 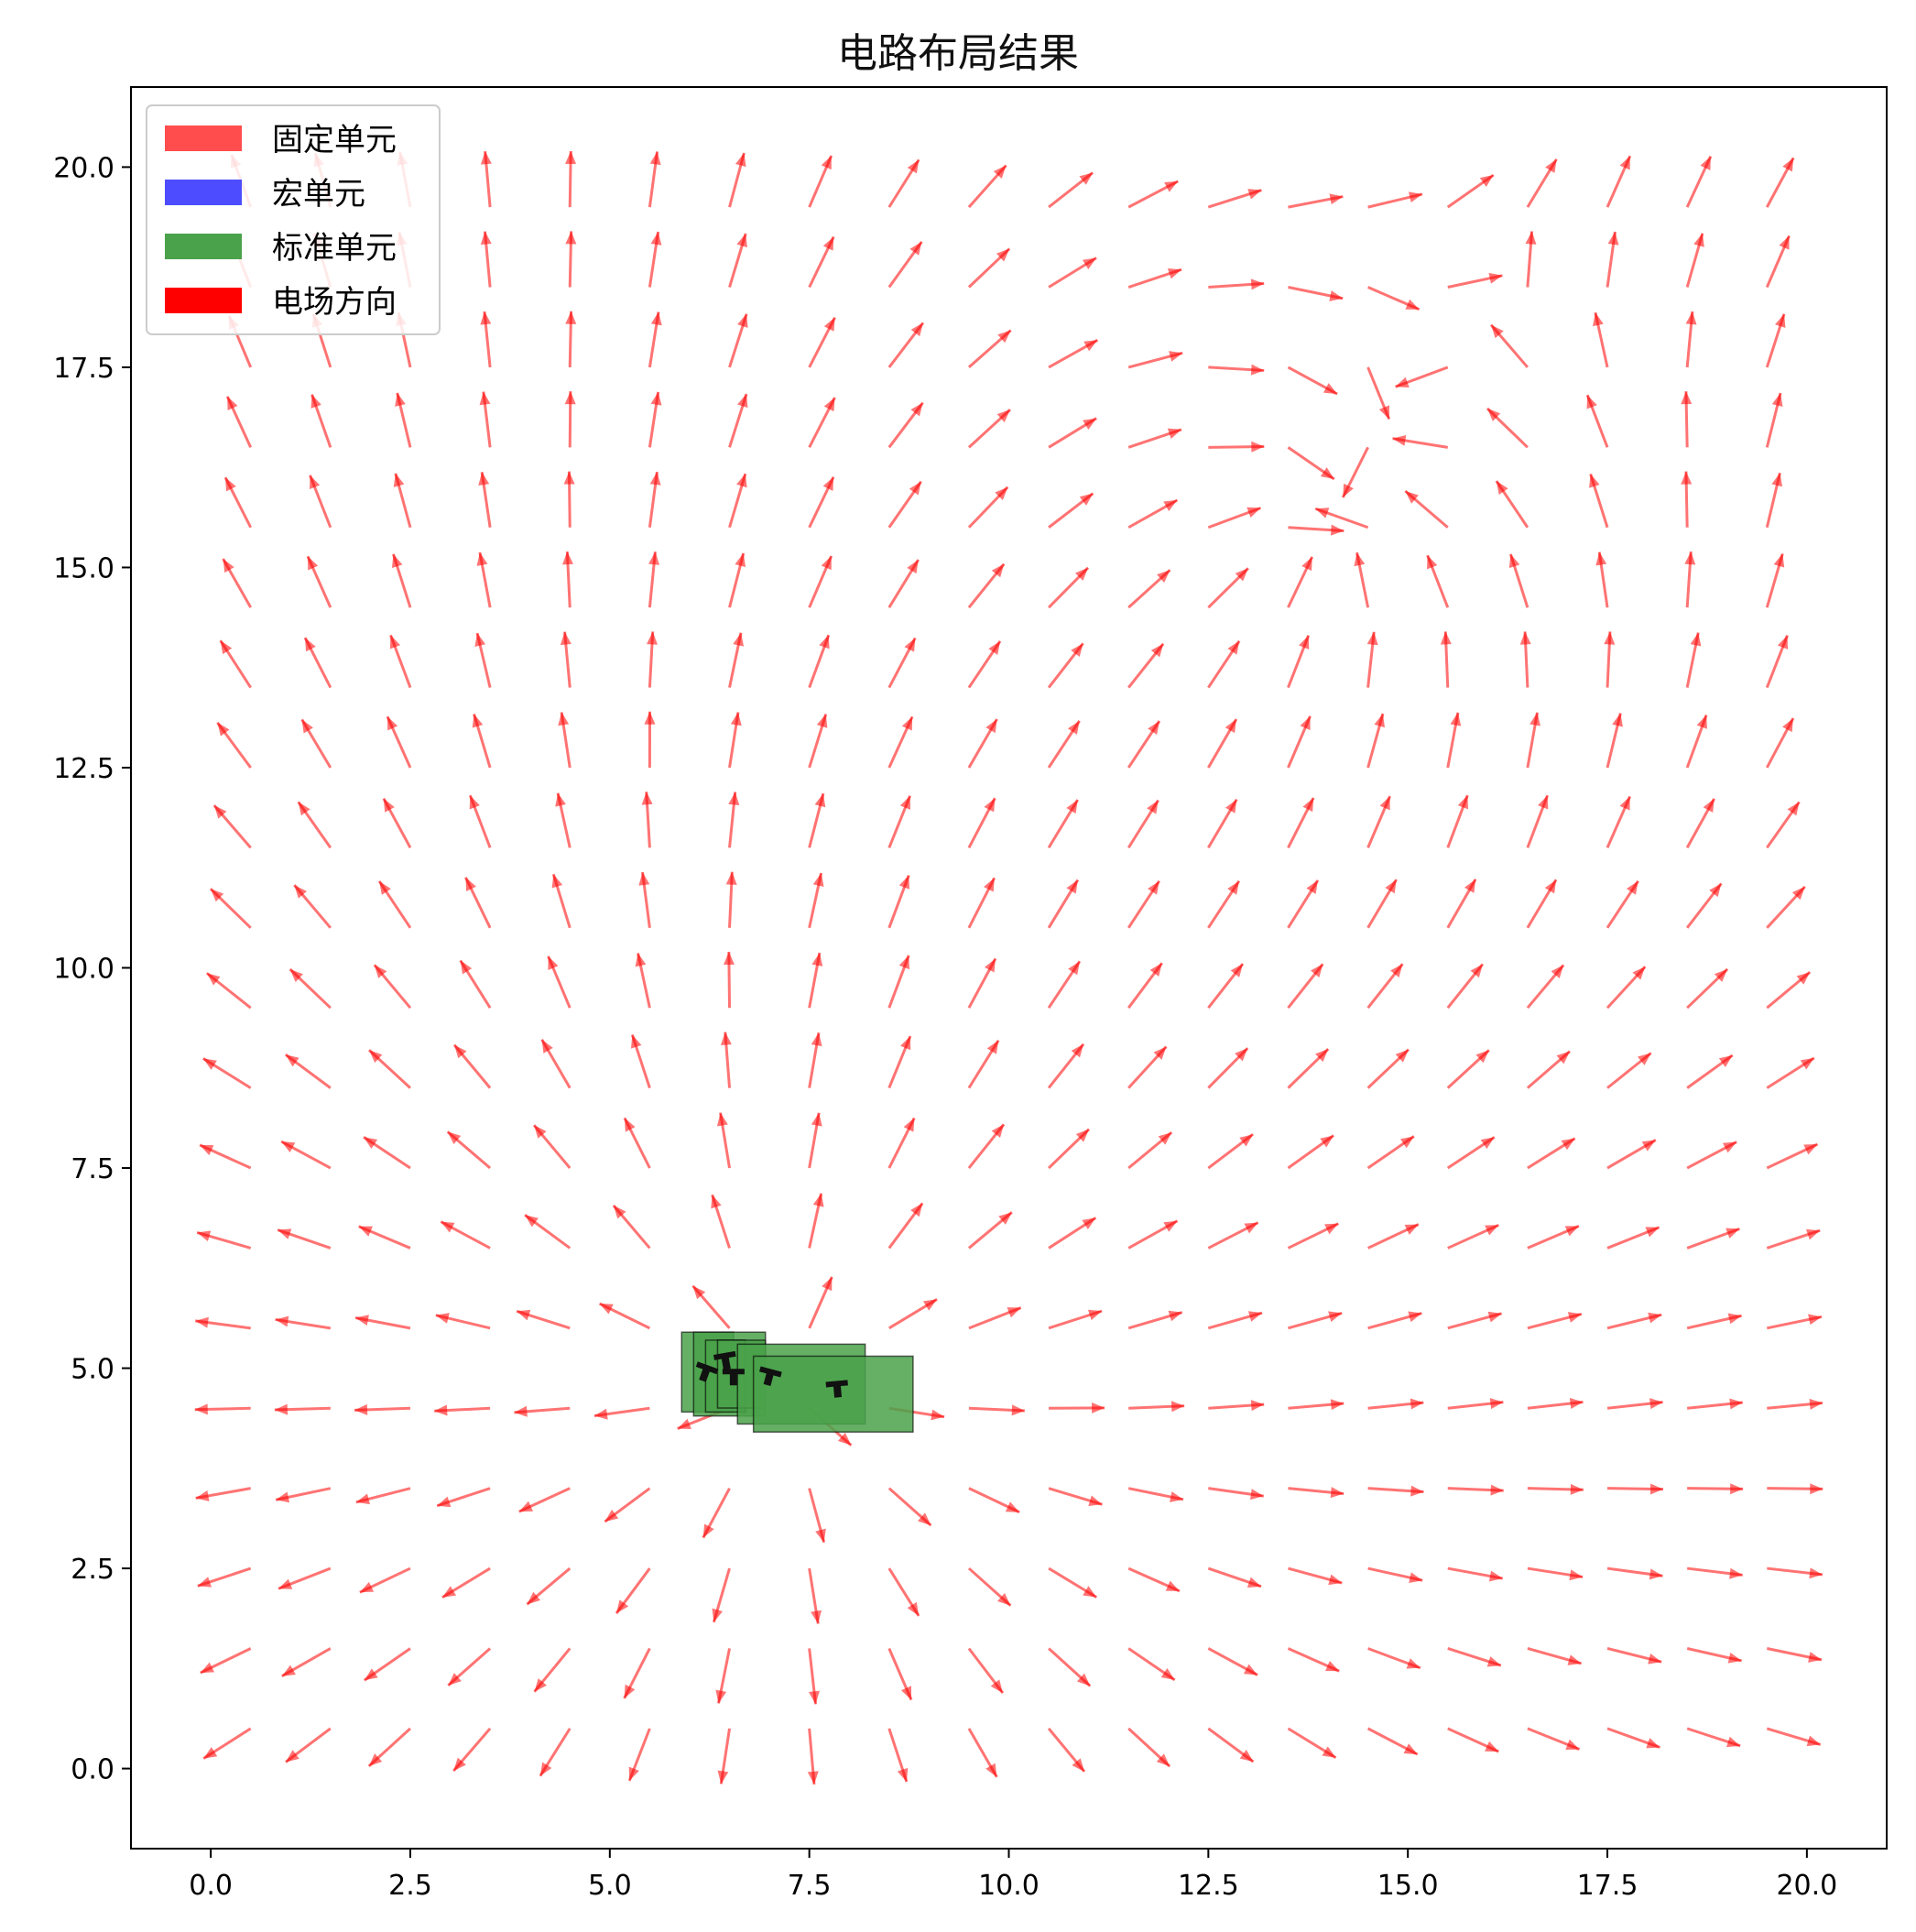 What do you see at coordinates (92, 1169) in the screenshot?
I see `y-tick-label: 7.5` at bounding box center [92, 1169].